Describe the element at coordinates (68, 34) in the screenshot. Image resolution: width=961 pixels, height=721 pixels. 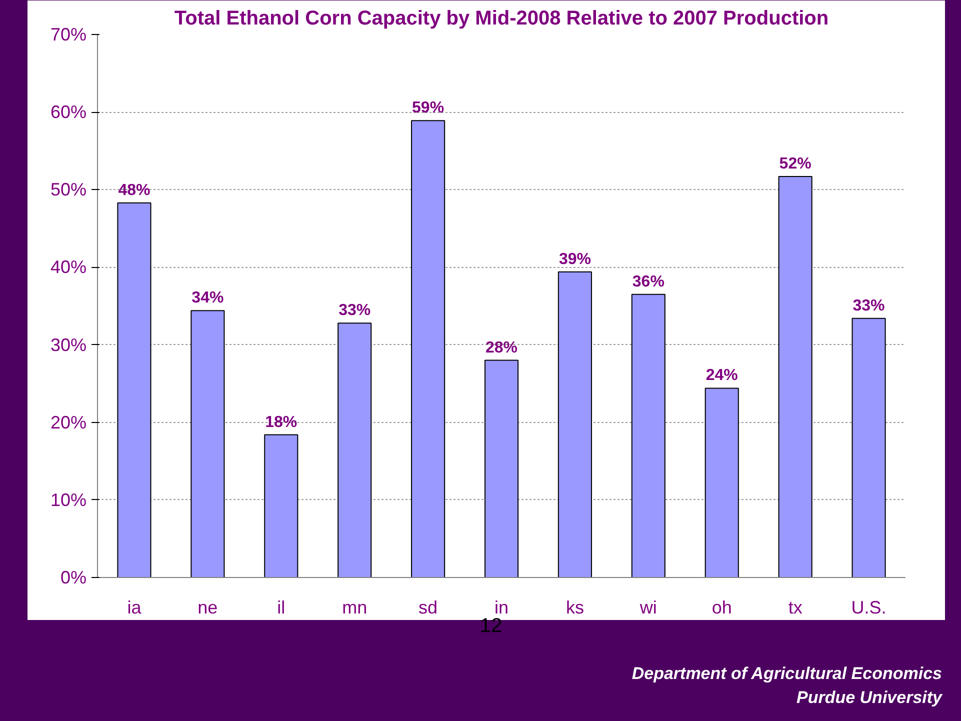
I see `y-tick-label: 70%` at that location.